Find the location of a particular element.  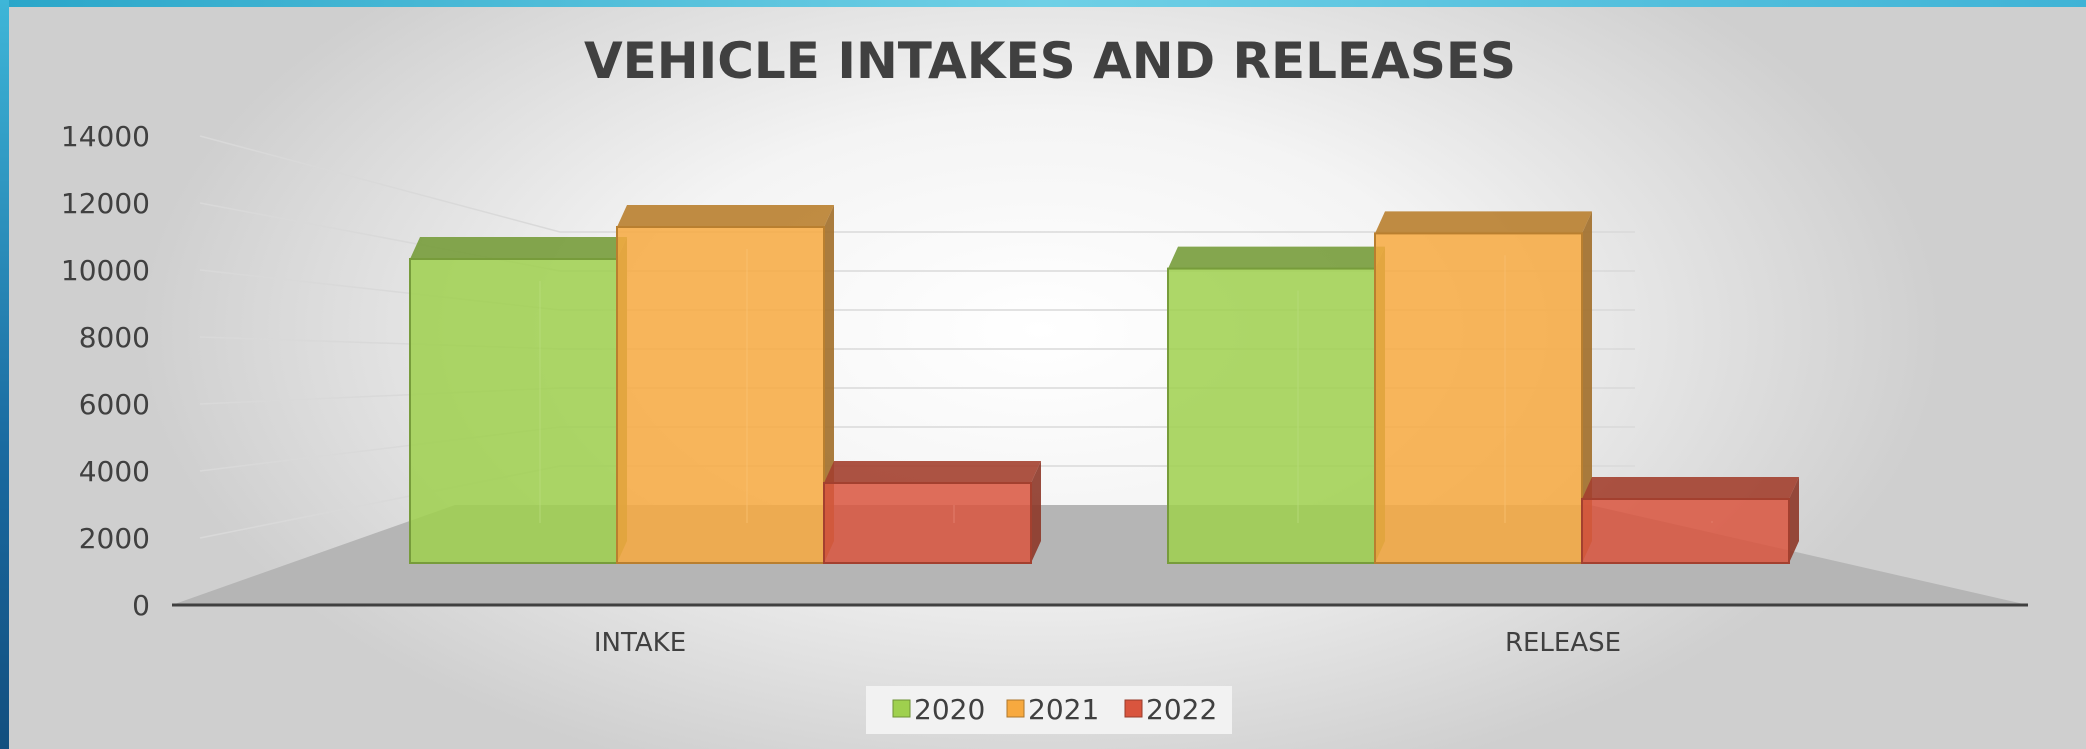

y-tick-label: 14000 is located at coordinates (105, 136).